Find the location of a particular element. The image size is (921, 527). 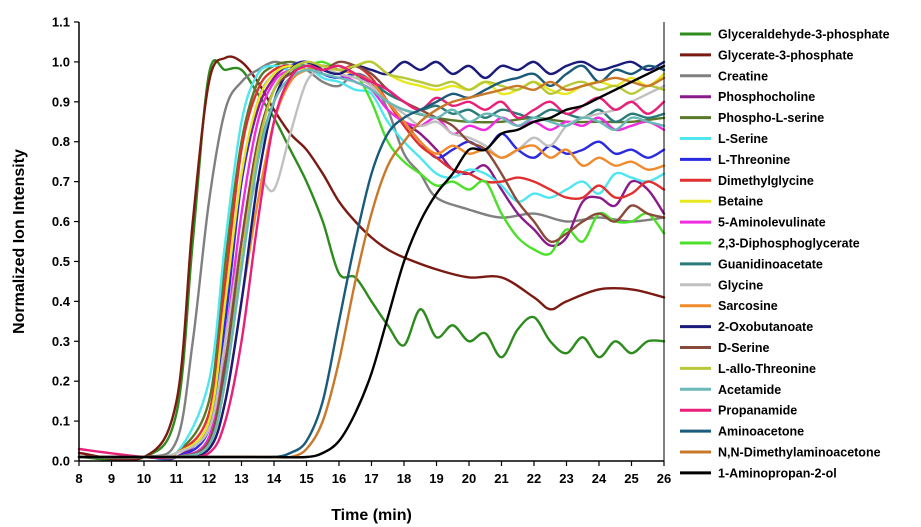

x-tick-label: 12 is located at coordinates (209, 478).